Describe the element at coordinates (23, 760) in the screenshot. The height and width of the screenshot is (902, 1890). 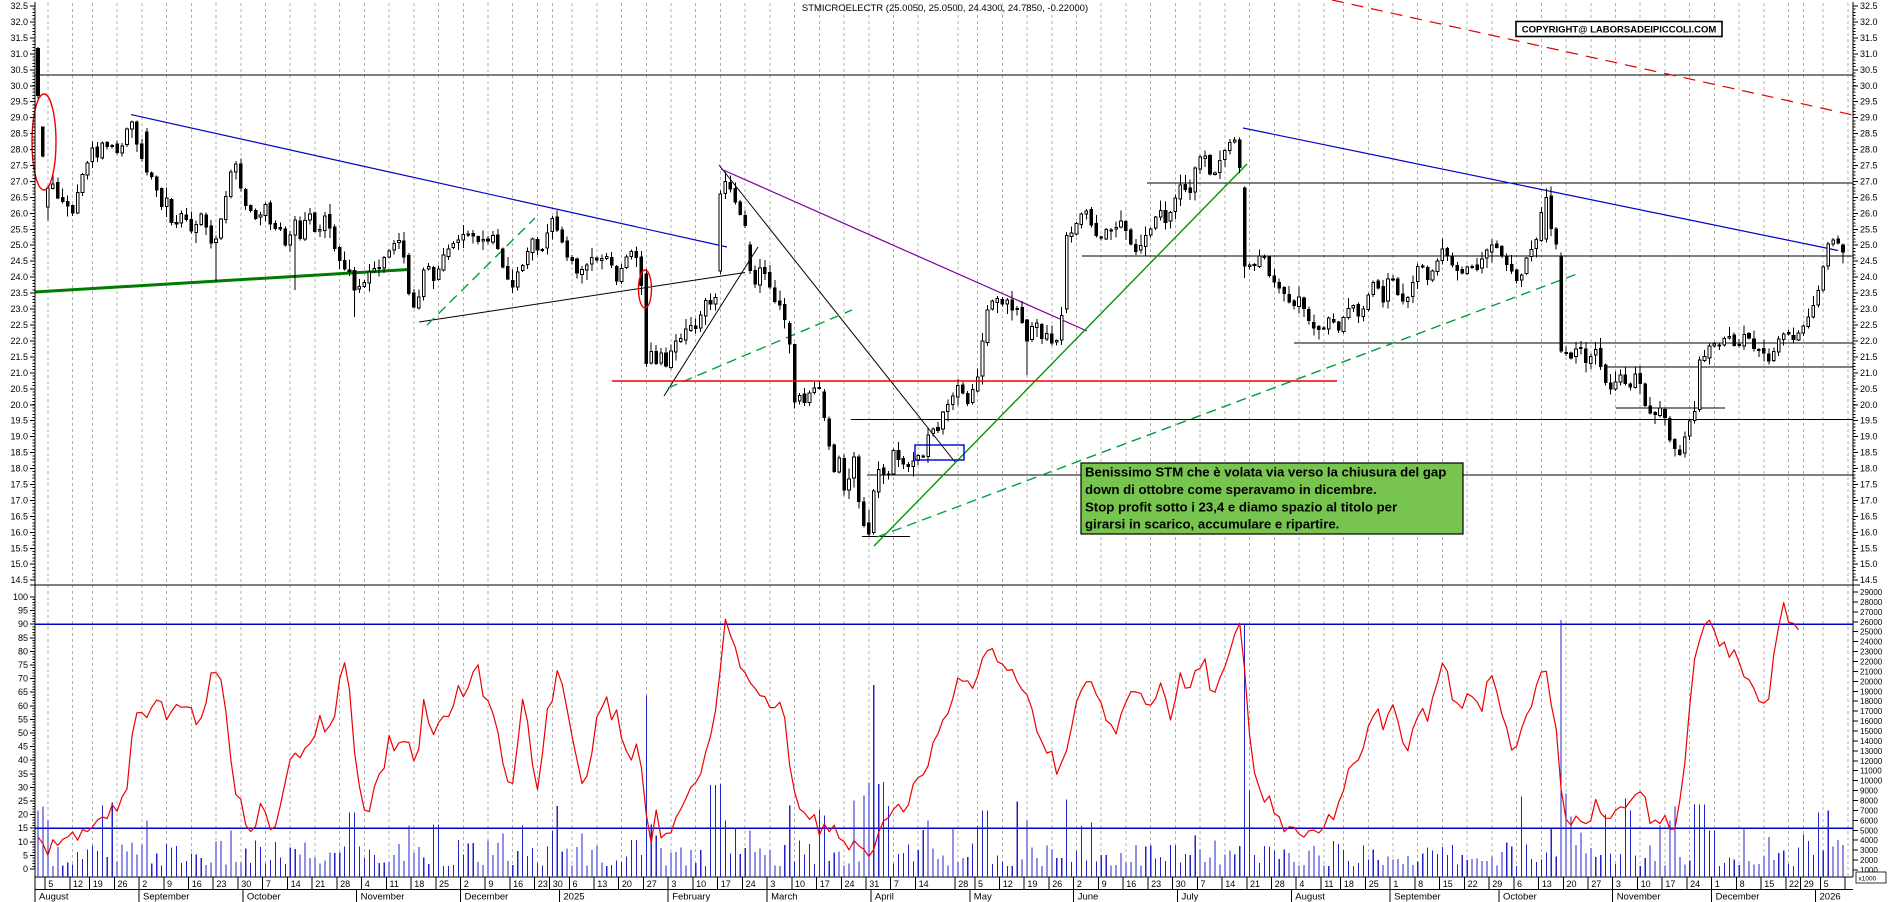
I see `svg-text: 40` at that location.